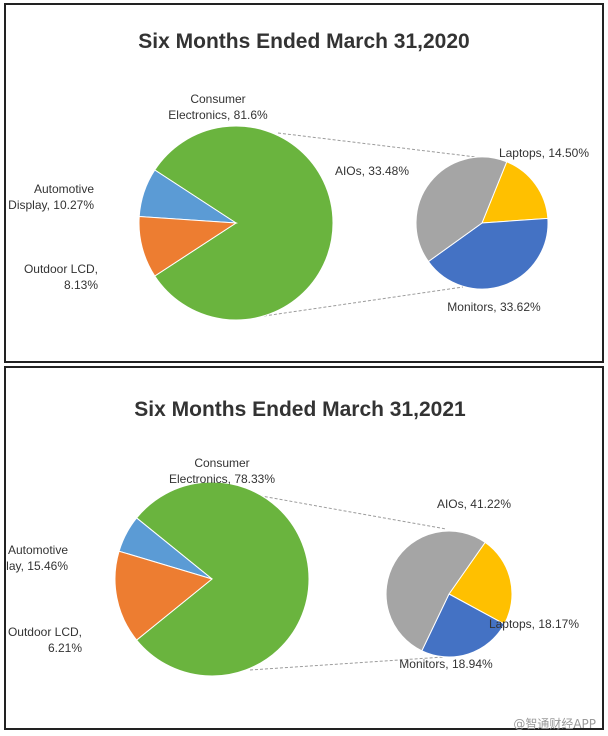  Describe the element at coordinates (45, 640) in the screenshot. I see `main-pie-data-label: Outdoor LCD, 6.21%` at that location.